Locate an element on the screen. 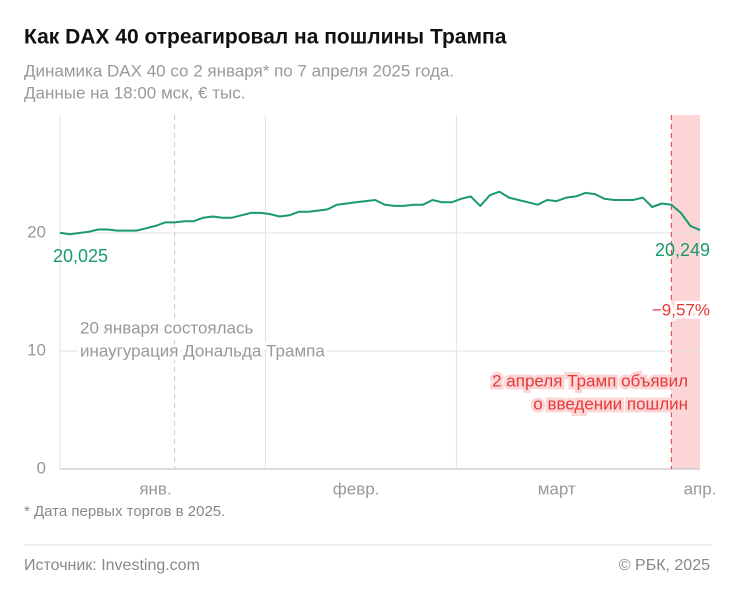 This screenshot has width=736, height=600. y-tick-label: 20 is located at coordinates (36, 231).